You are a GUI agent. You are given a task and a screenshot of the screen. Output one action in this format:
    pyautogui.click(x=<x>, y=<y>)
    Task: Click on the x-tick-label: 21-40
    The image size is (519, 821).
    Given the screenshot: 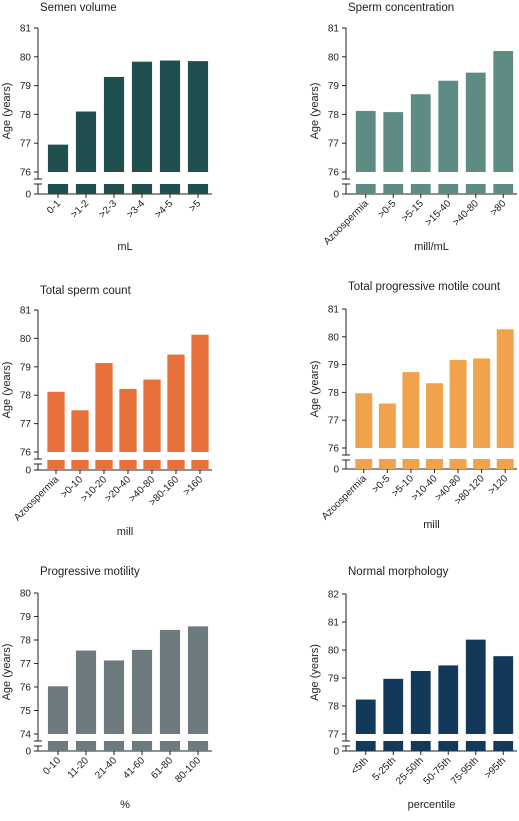 What is the action you would take?
    pyautogui.click(x=106, y=768)
    